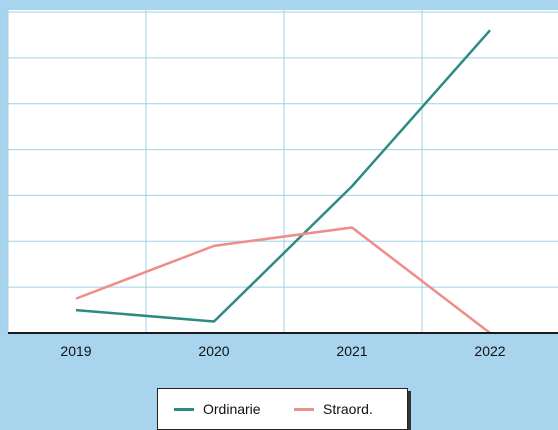  What do you see at coordinates (213, 351) in the screenshot?
I see `x-tick-label-2020: 2020` at bounding box center [213, 351].